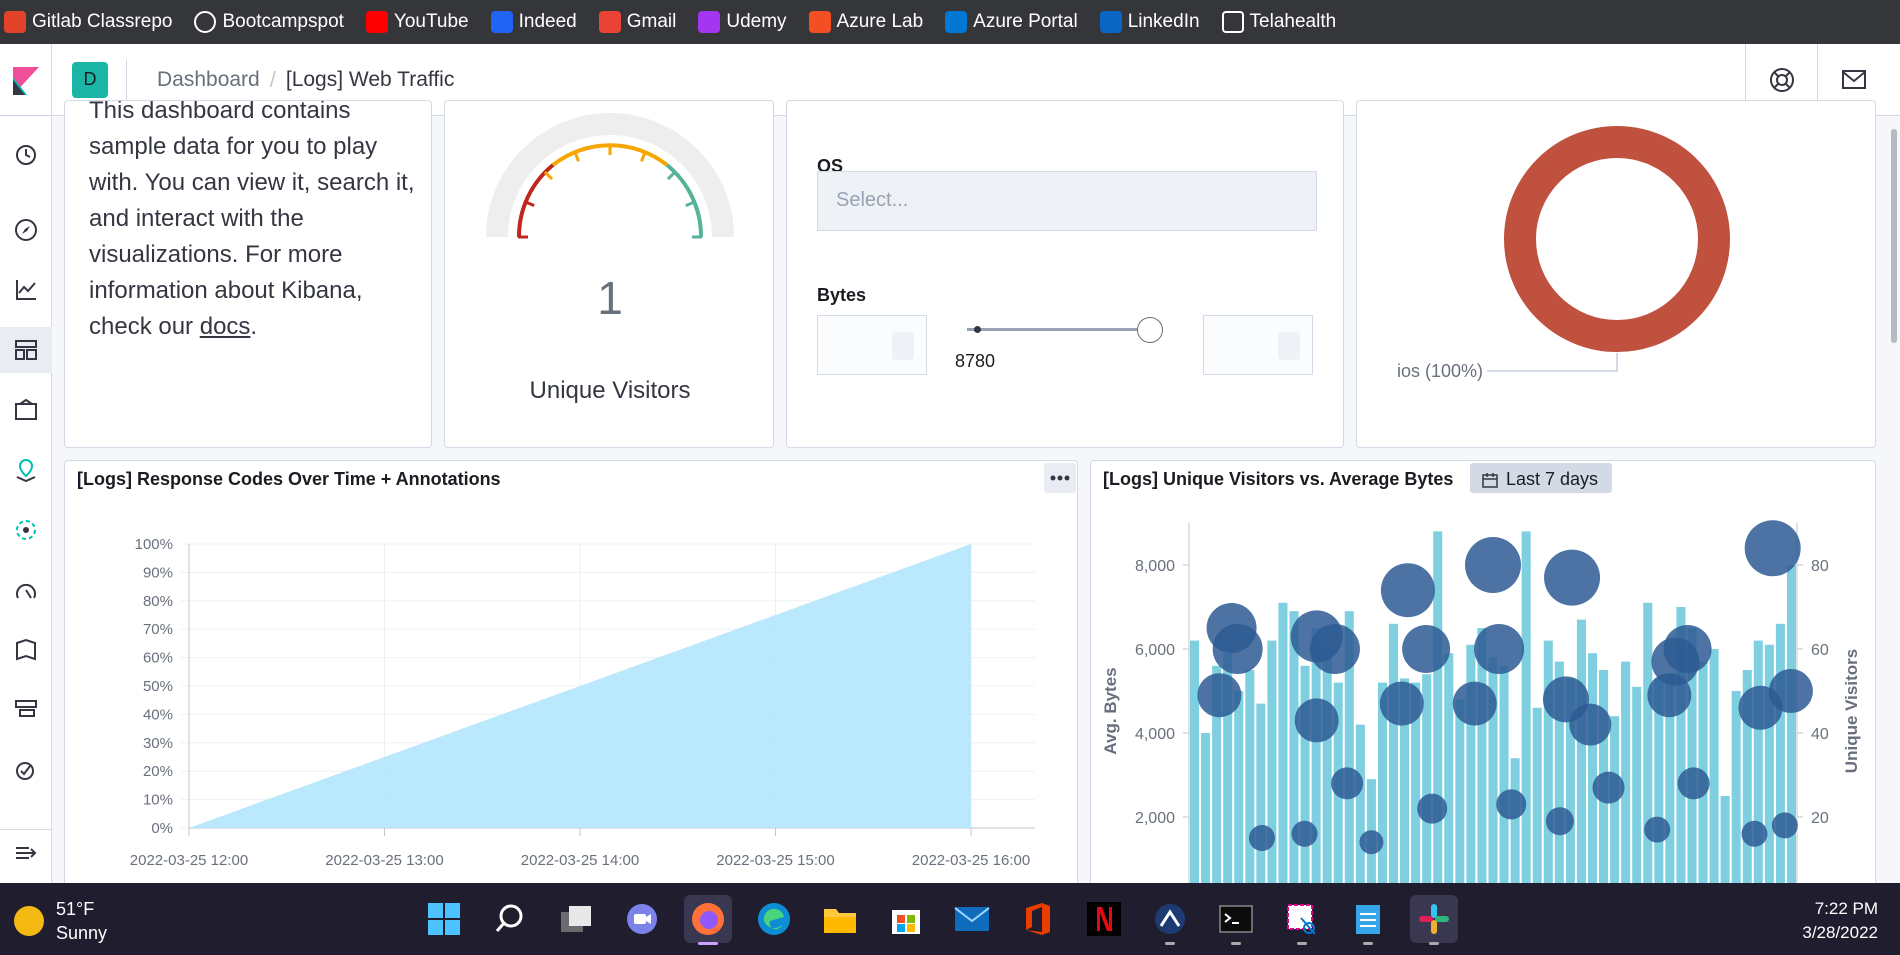 Image resolution: width=1900 pixels, height=955 pixels. I want to click on right-tick-label: 60, so click(1820, 650).